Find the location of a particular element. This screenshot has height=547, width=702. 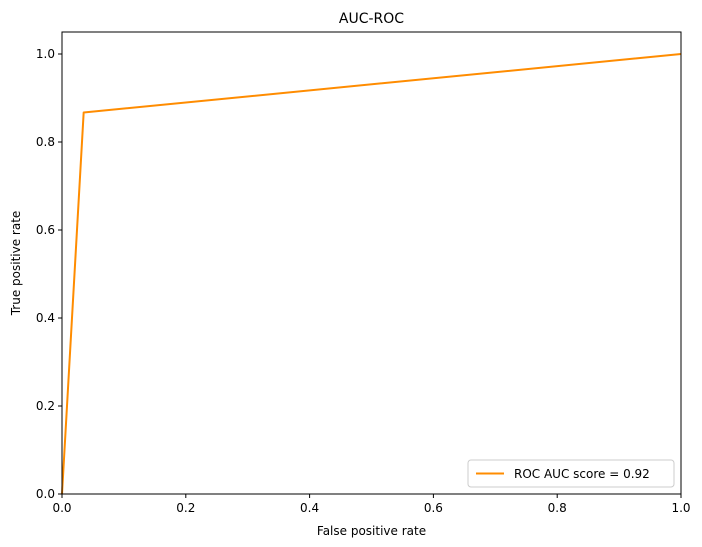

x-axis-ticks: 0.0 0.2 0.4 0.6 0.8 1.0 is located at coordinates (371, 504).